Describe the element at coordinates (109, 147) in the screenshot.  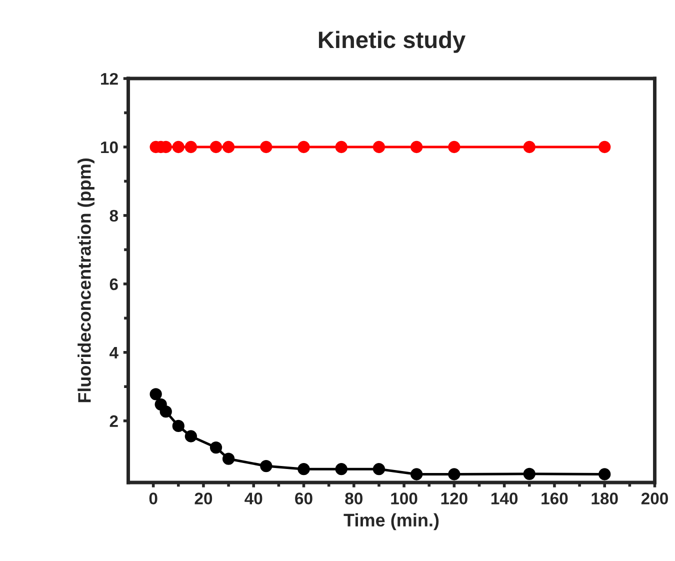
I see `y-tick-label: 10` at that location.